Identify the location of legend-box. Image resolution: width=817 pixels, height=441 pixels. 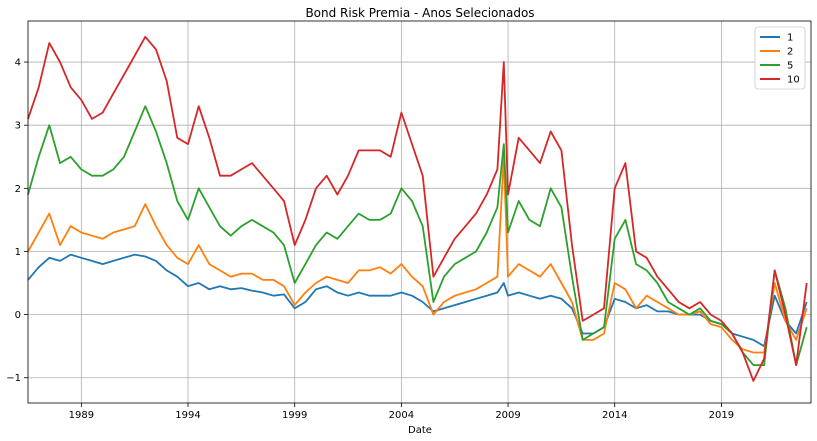
(780, 58).